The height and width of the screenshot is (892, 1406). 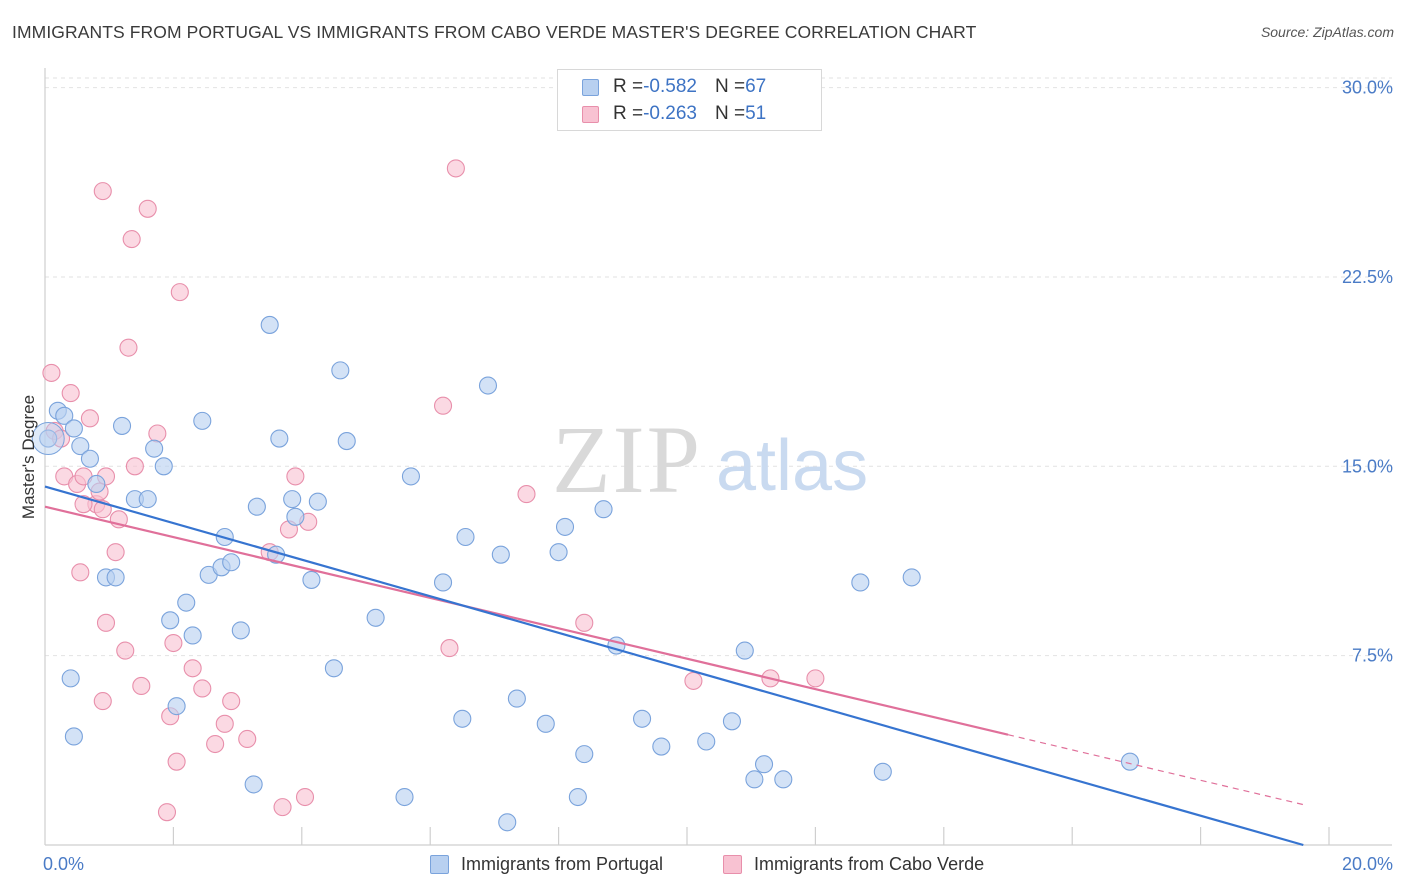 What do you see at coordinates (590, 87) in the screenshot?
I see `legend-swatch-portugal` at bounding box center [590, 87].